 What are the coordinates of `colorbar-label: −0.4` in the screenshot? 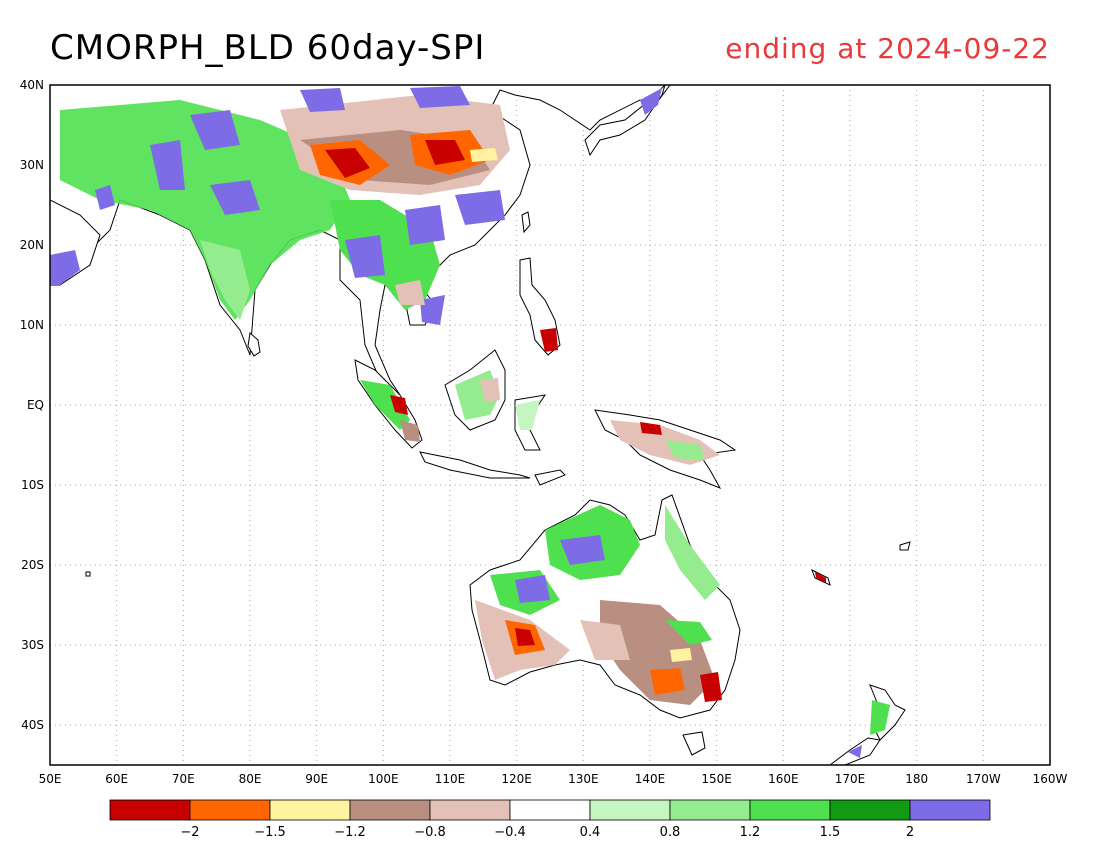 It's located at (510, 832).